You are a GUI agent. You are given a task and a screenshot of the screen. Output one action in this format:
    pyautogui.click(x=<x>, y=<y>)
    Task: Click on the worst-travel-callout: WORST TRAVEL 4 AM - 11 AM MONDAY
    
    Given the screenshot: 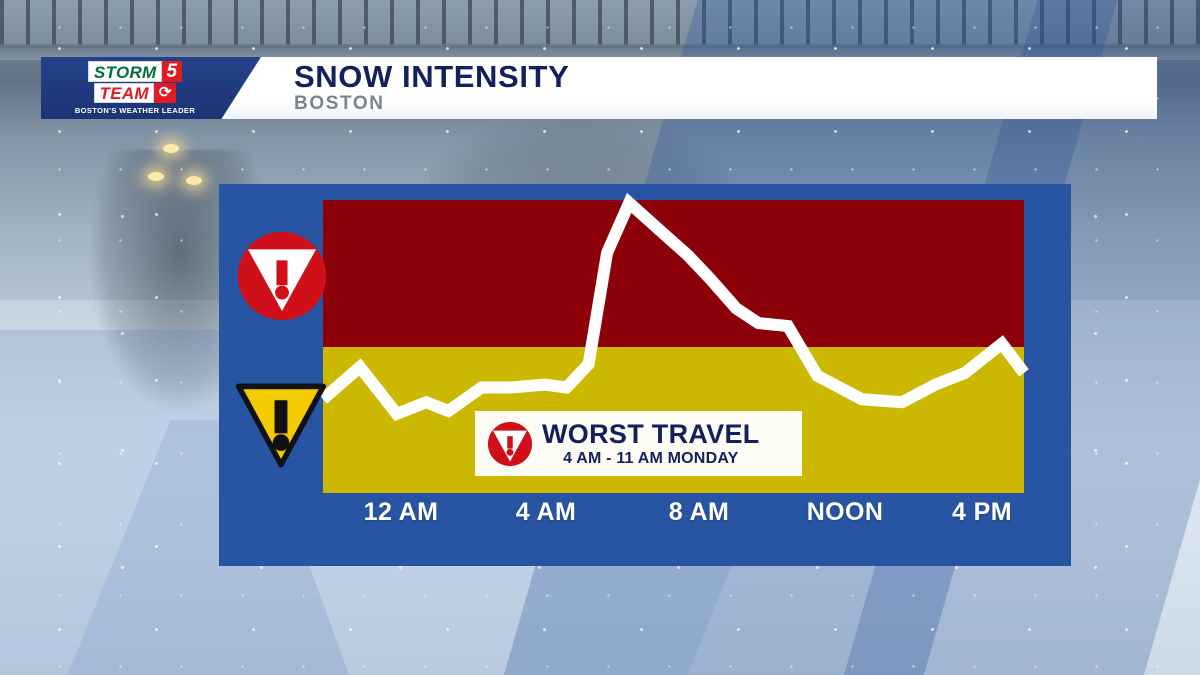 What is the action you would take?
    pyautogui.click(x=638, y=443)
    